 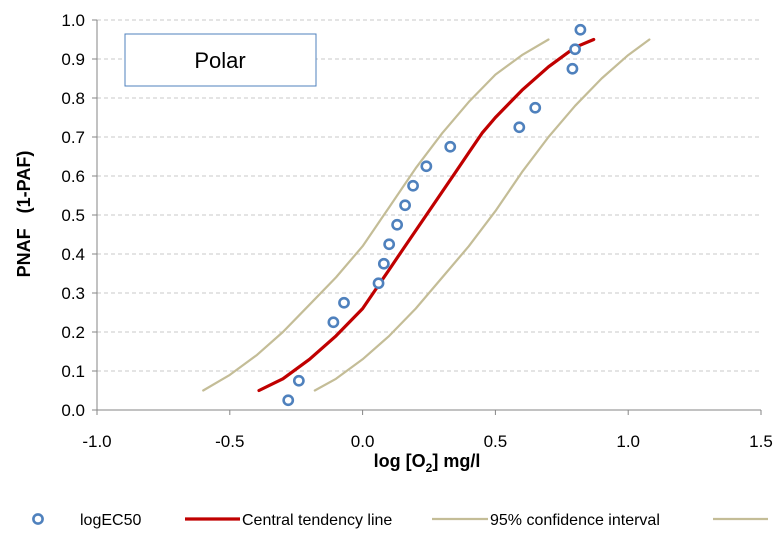 What do you see at coordinates (96, 441) in the screenshot?
I see `x-tick-label: -1.0` at bounding box center [96, 441].